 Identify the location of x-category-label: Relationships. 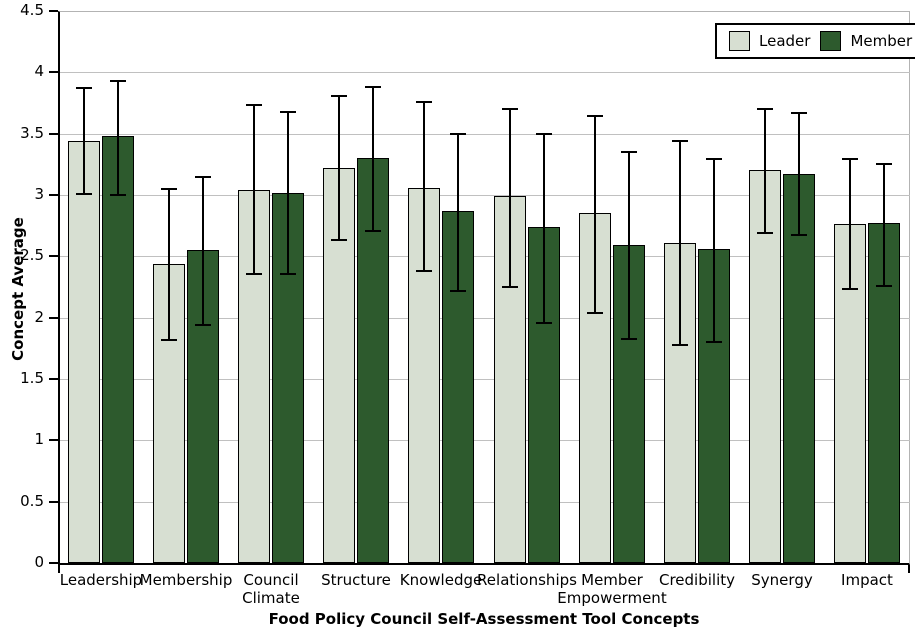
(527, 580).